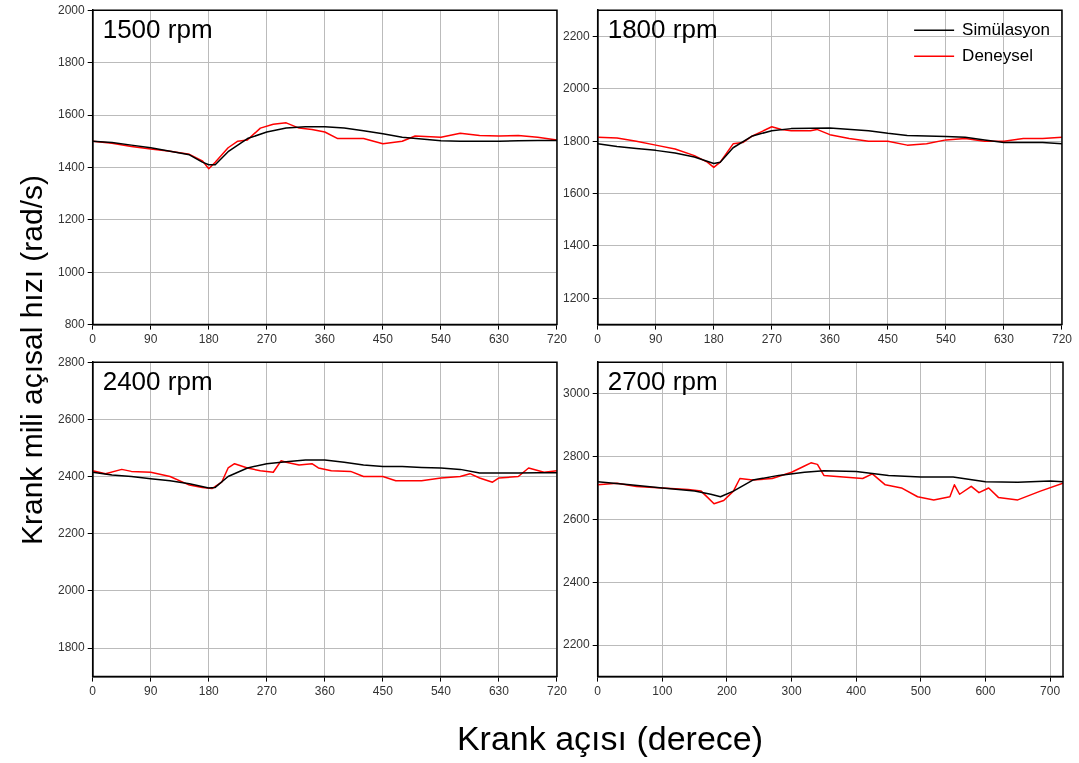 Image resolution: width=1079 pixels, height=763 pixels. What do you see at coordinates (662, 691) in the screenshot?
I see `x-tick-label: 100` at bounding box center [662, 691].